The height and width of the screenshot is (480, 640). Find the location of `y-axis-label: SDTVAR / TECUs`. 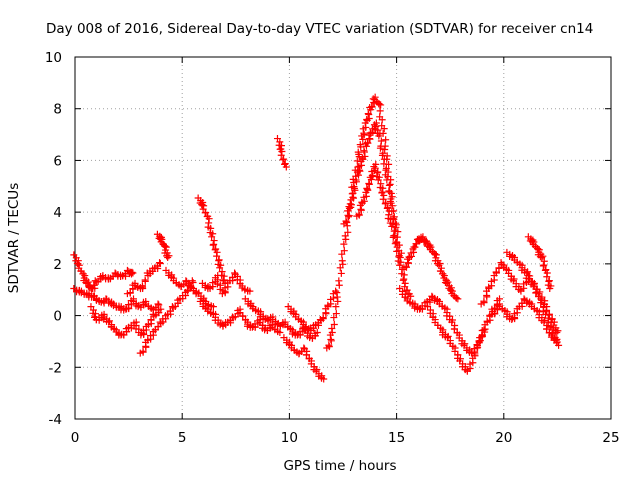

y-axis-label: SDTVAR / TECUs is located at coordinates (14, 238).